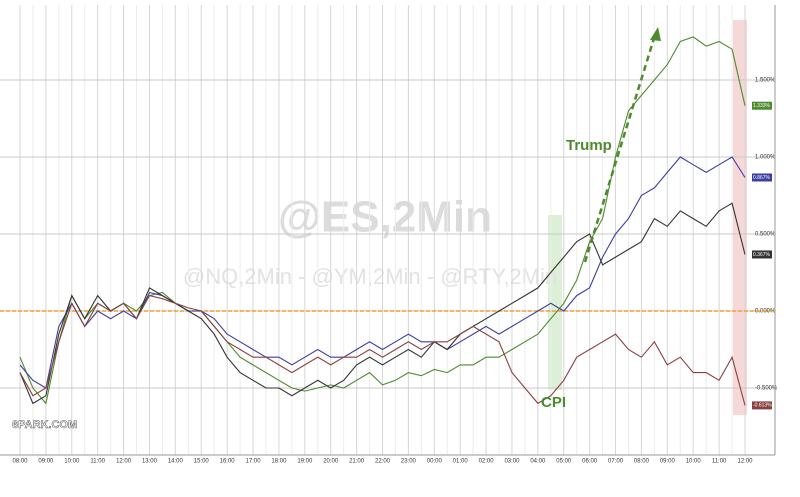  Describe the element at coordinates (150, 462) in the screenshot. I see `x-tick-label: 13:00` at that location.